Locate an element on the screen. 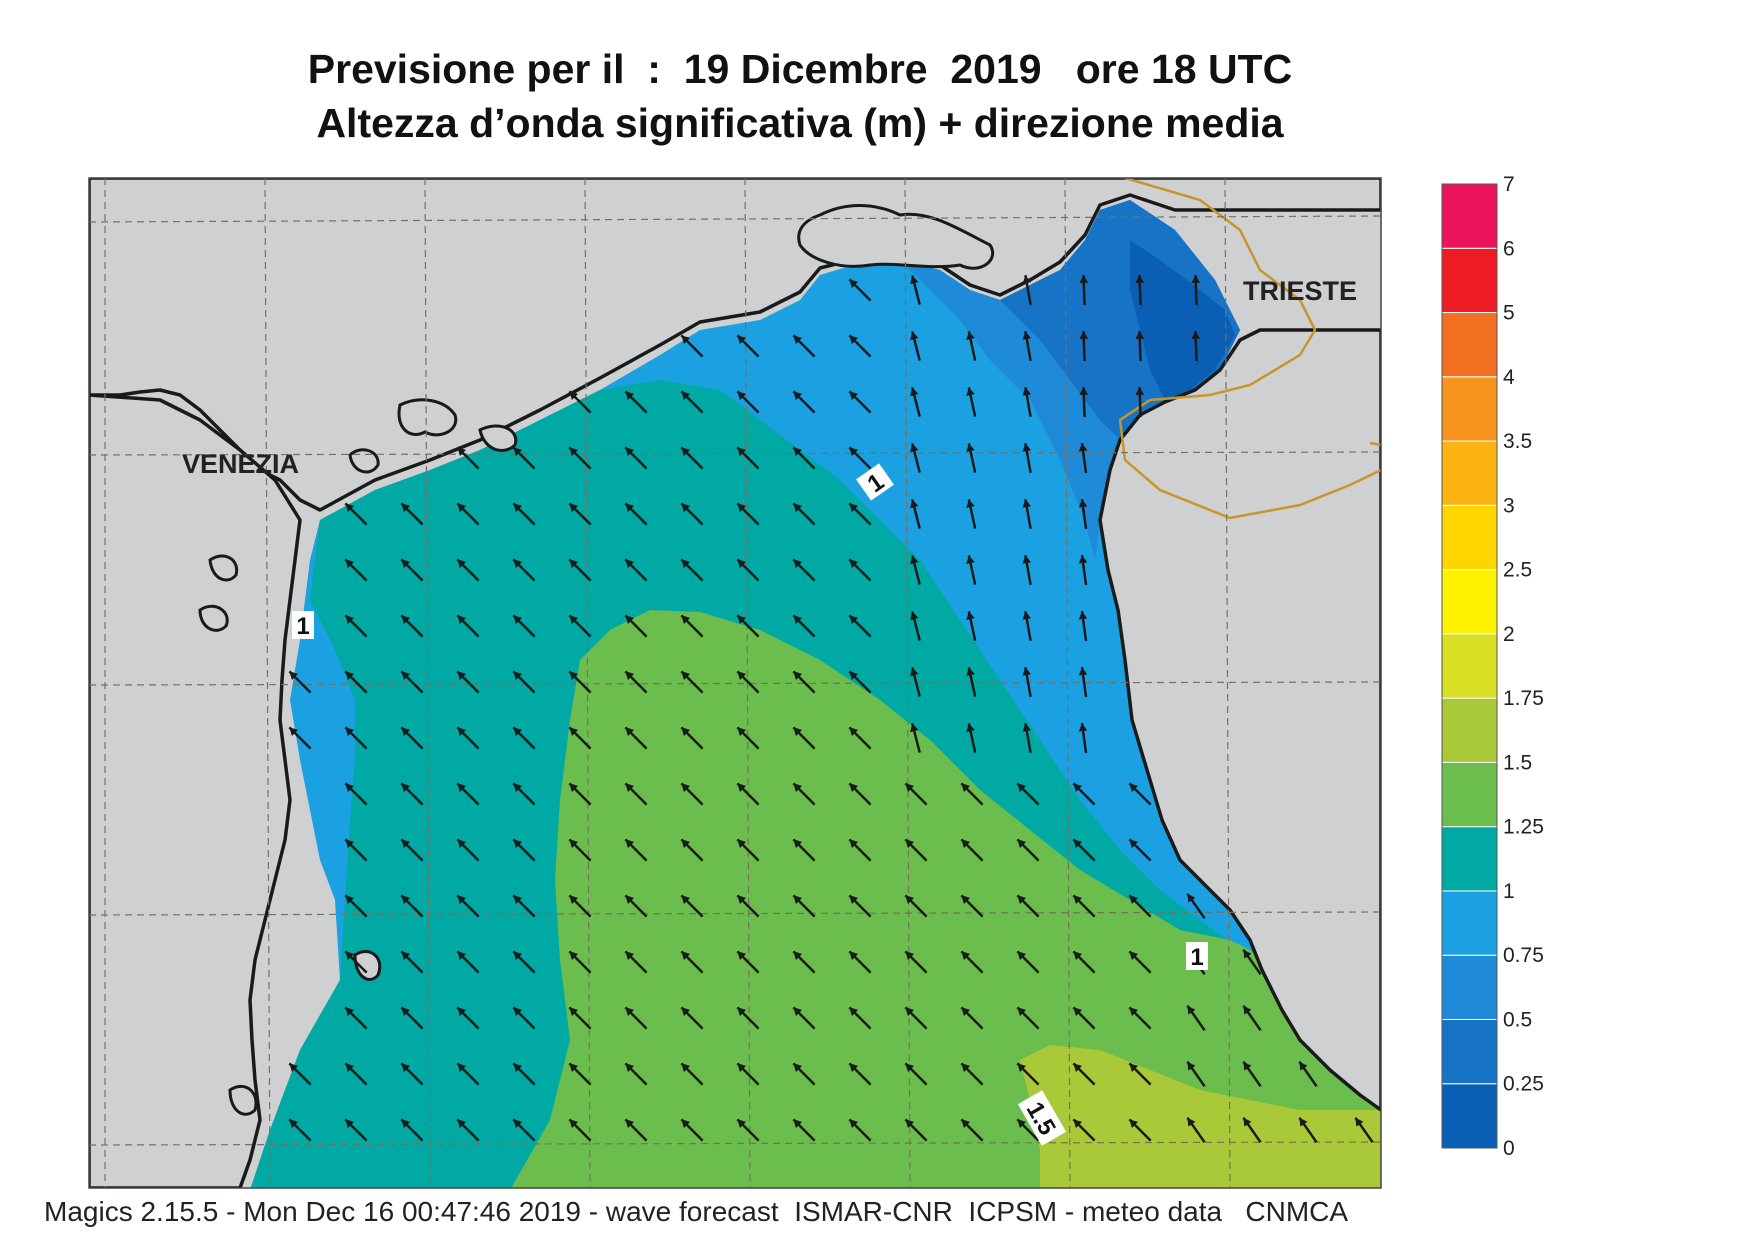 The width and height of the screenshot is (1755, 1242). legend-label: 0.5 is located at coordinates (1517, 1019).